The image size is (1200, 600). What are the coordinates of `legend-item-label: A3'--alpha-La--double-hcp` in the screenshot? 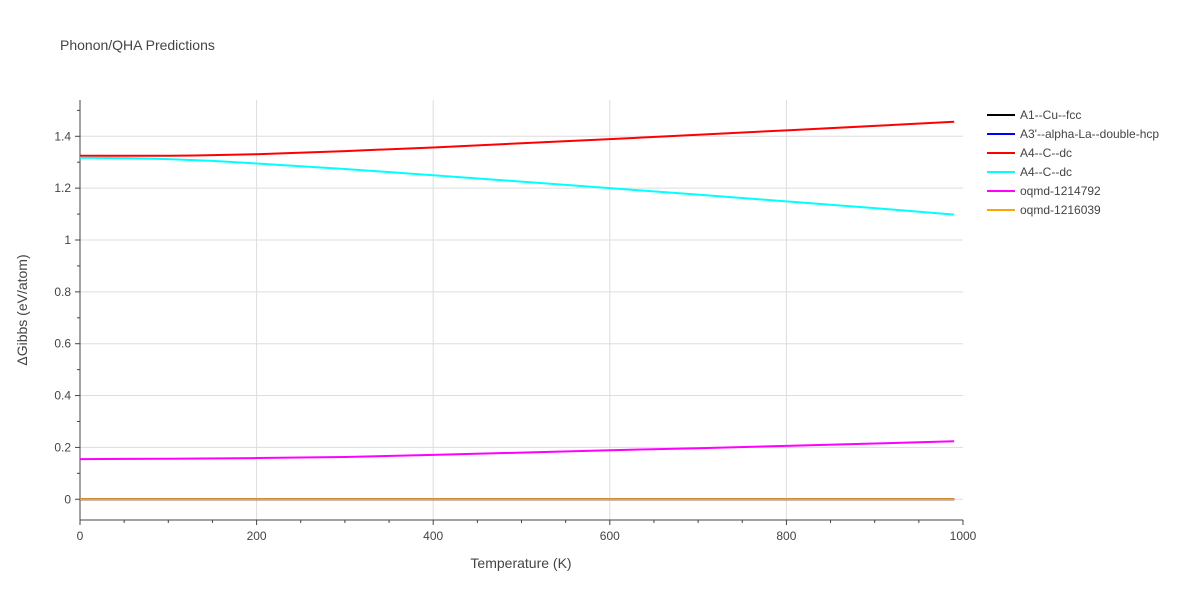 It's located at (1089, 134).